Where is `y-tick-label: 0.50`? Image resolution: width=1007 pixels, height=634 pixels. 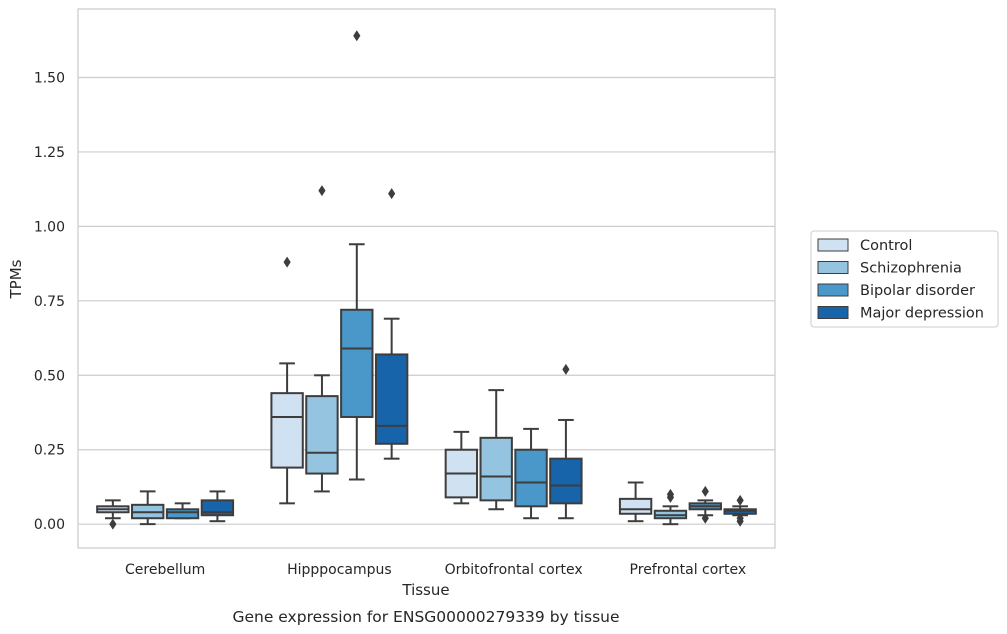
y-tick-label: 0.50 is located at coordinates (49, 376).